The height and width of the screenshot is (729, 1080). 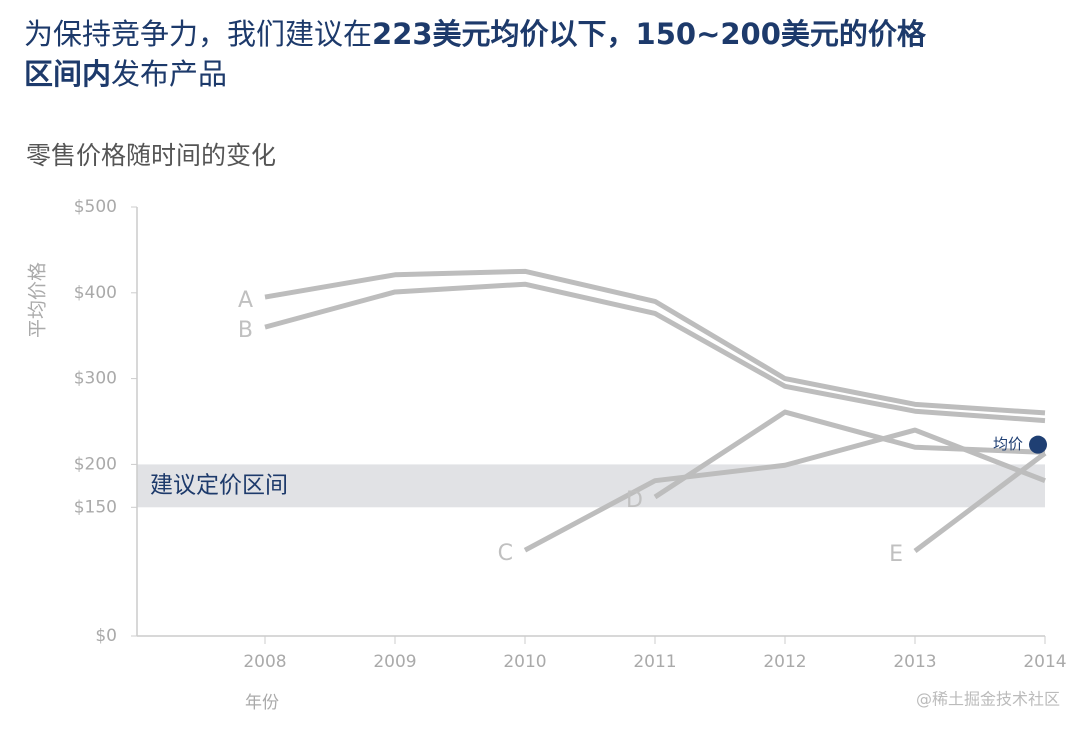 What do you see at coordinates (896, 554) in the screenshot?
I see `series-label: E` at bounding box center [896, 554].